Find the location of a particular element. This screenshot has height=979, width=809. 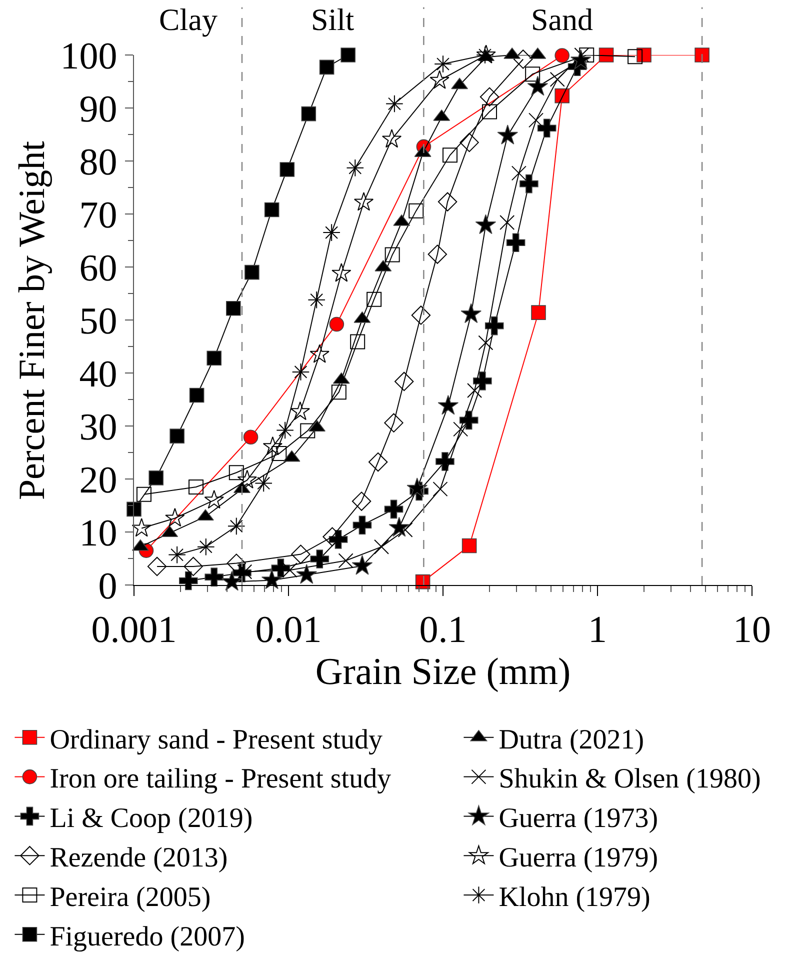

legend-label: Guerra (1979) is located at coordinates (578, 858).